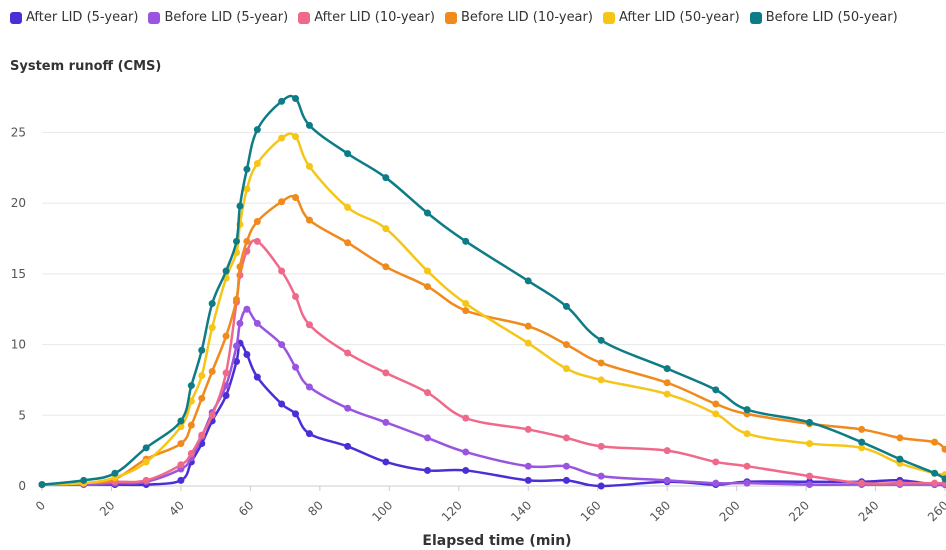 This screenshot has width=946, height=550. Describe the element at coordinates (671, 17) in the screenshot. I see `legend-item: After LID (50-year)` at that location.